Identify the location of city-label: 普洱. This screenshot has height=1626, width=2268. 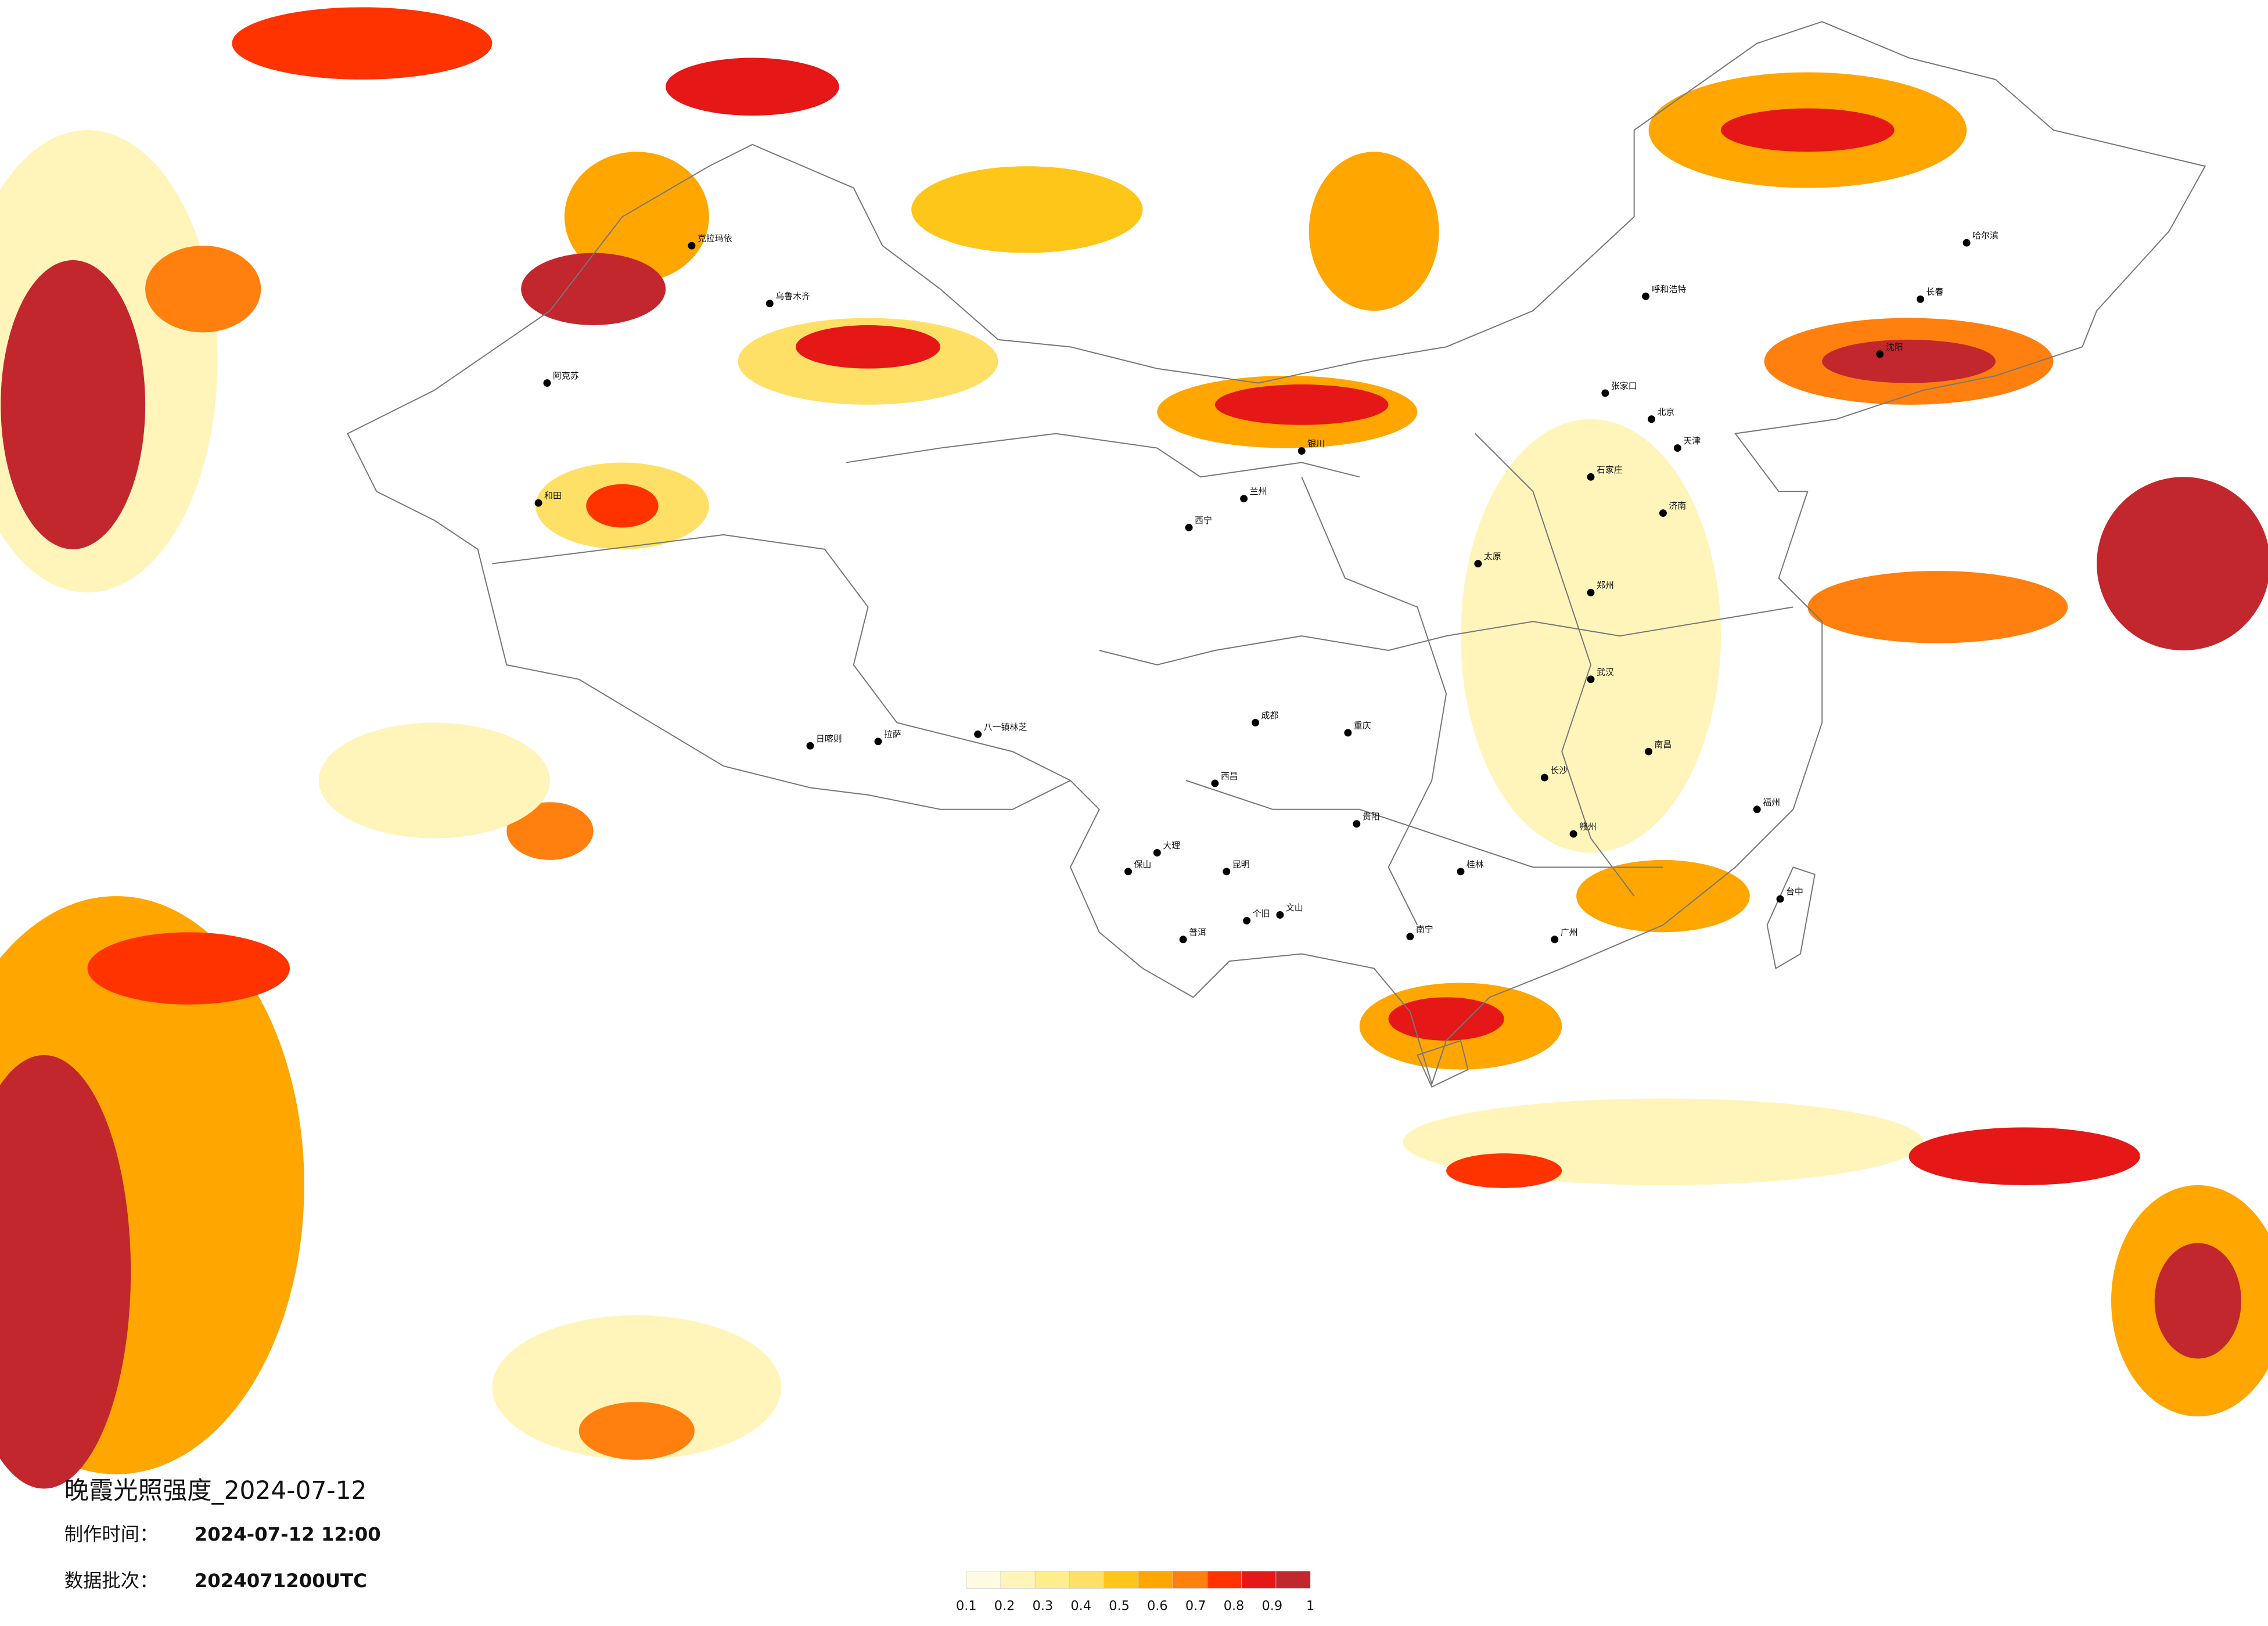
(1197, 932).